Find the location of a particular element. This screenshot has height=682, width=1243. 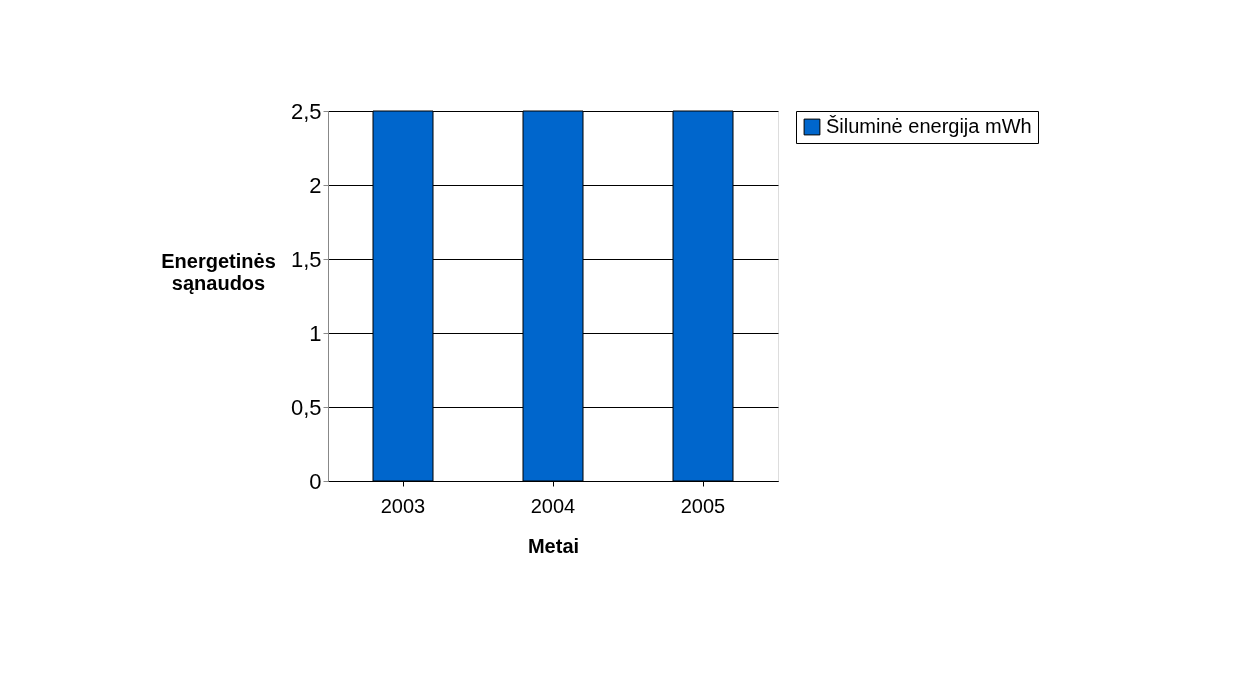

y-tick-label: 2 is located at coordinates (315, 185).